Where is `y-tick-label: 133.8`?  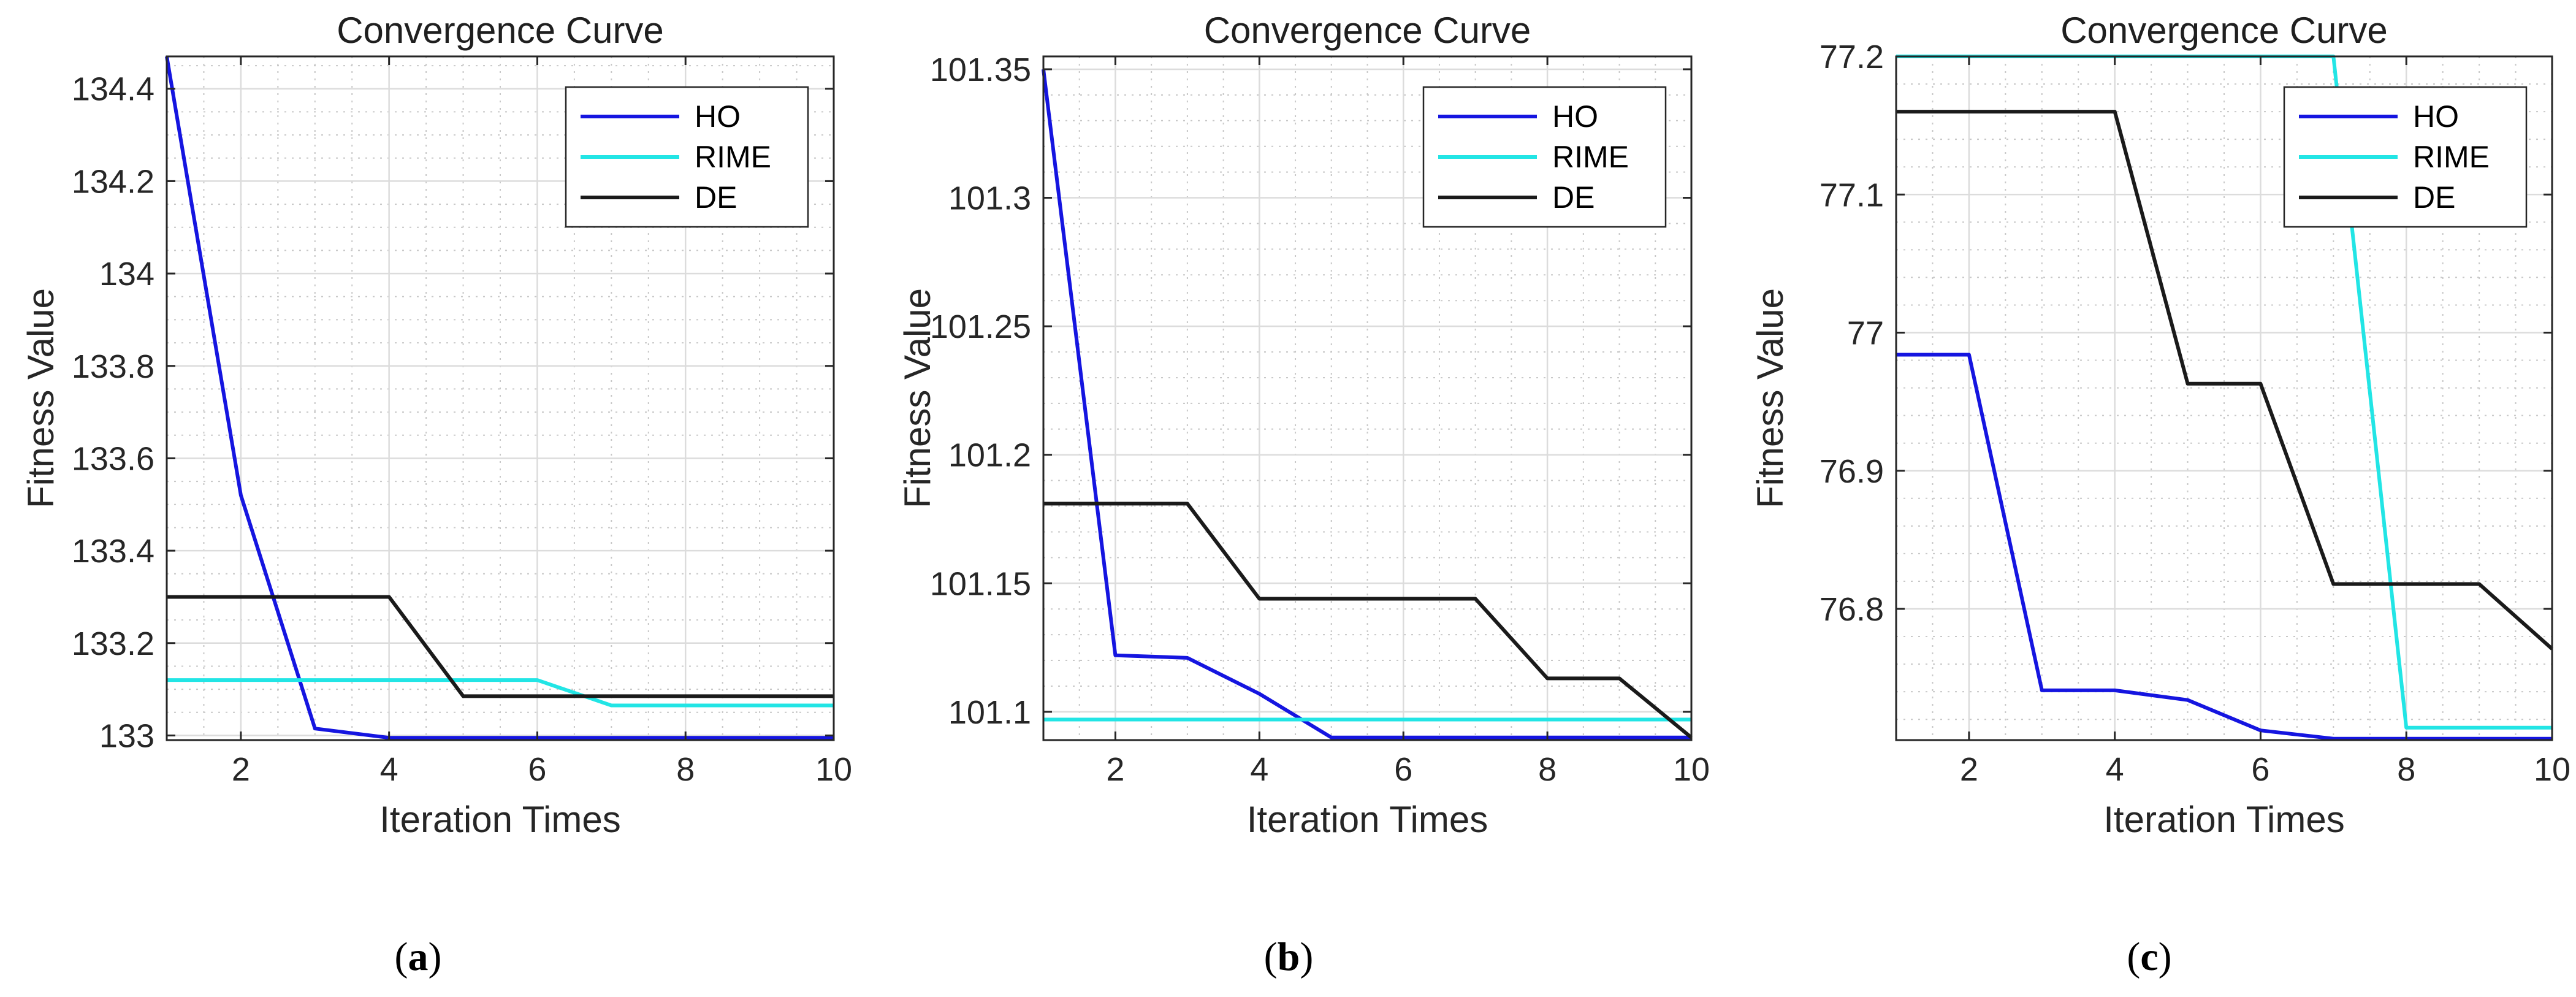
y-tick-label: 133.8 is located at coordinates (113, 366).